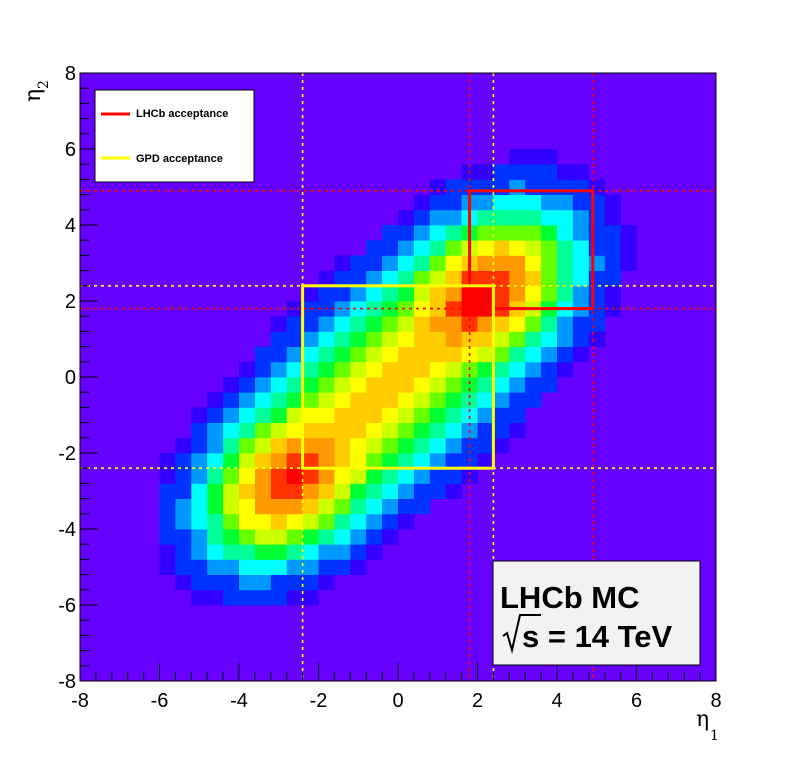  What do you see at coordinates (70, 378) in the screenshot?
I see `y-tick-label: 0` at bounding box center [70, 378].